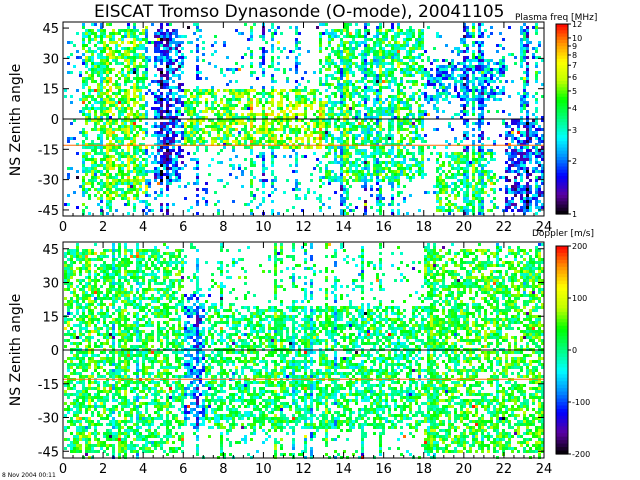 The height and width of the screenshot is (480, 640). I want to click on colorbar-segment, so click(562, 174).